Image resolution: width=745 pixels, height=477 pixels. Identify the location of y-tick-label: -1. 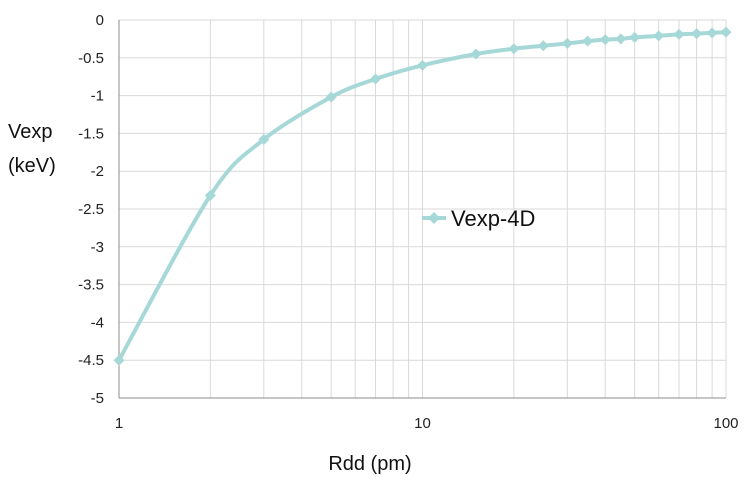
(97, 96).